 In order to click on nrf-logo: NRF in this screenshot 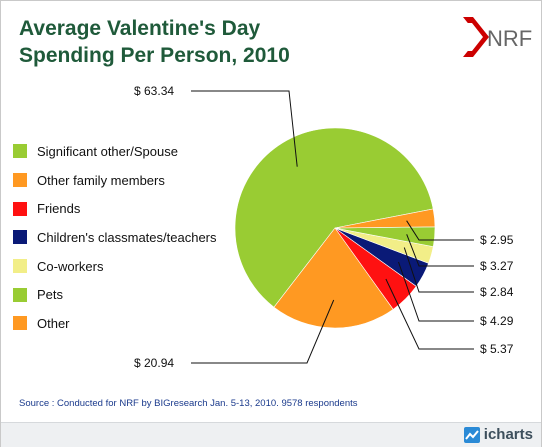, I will do `click(497, 37)`.